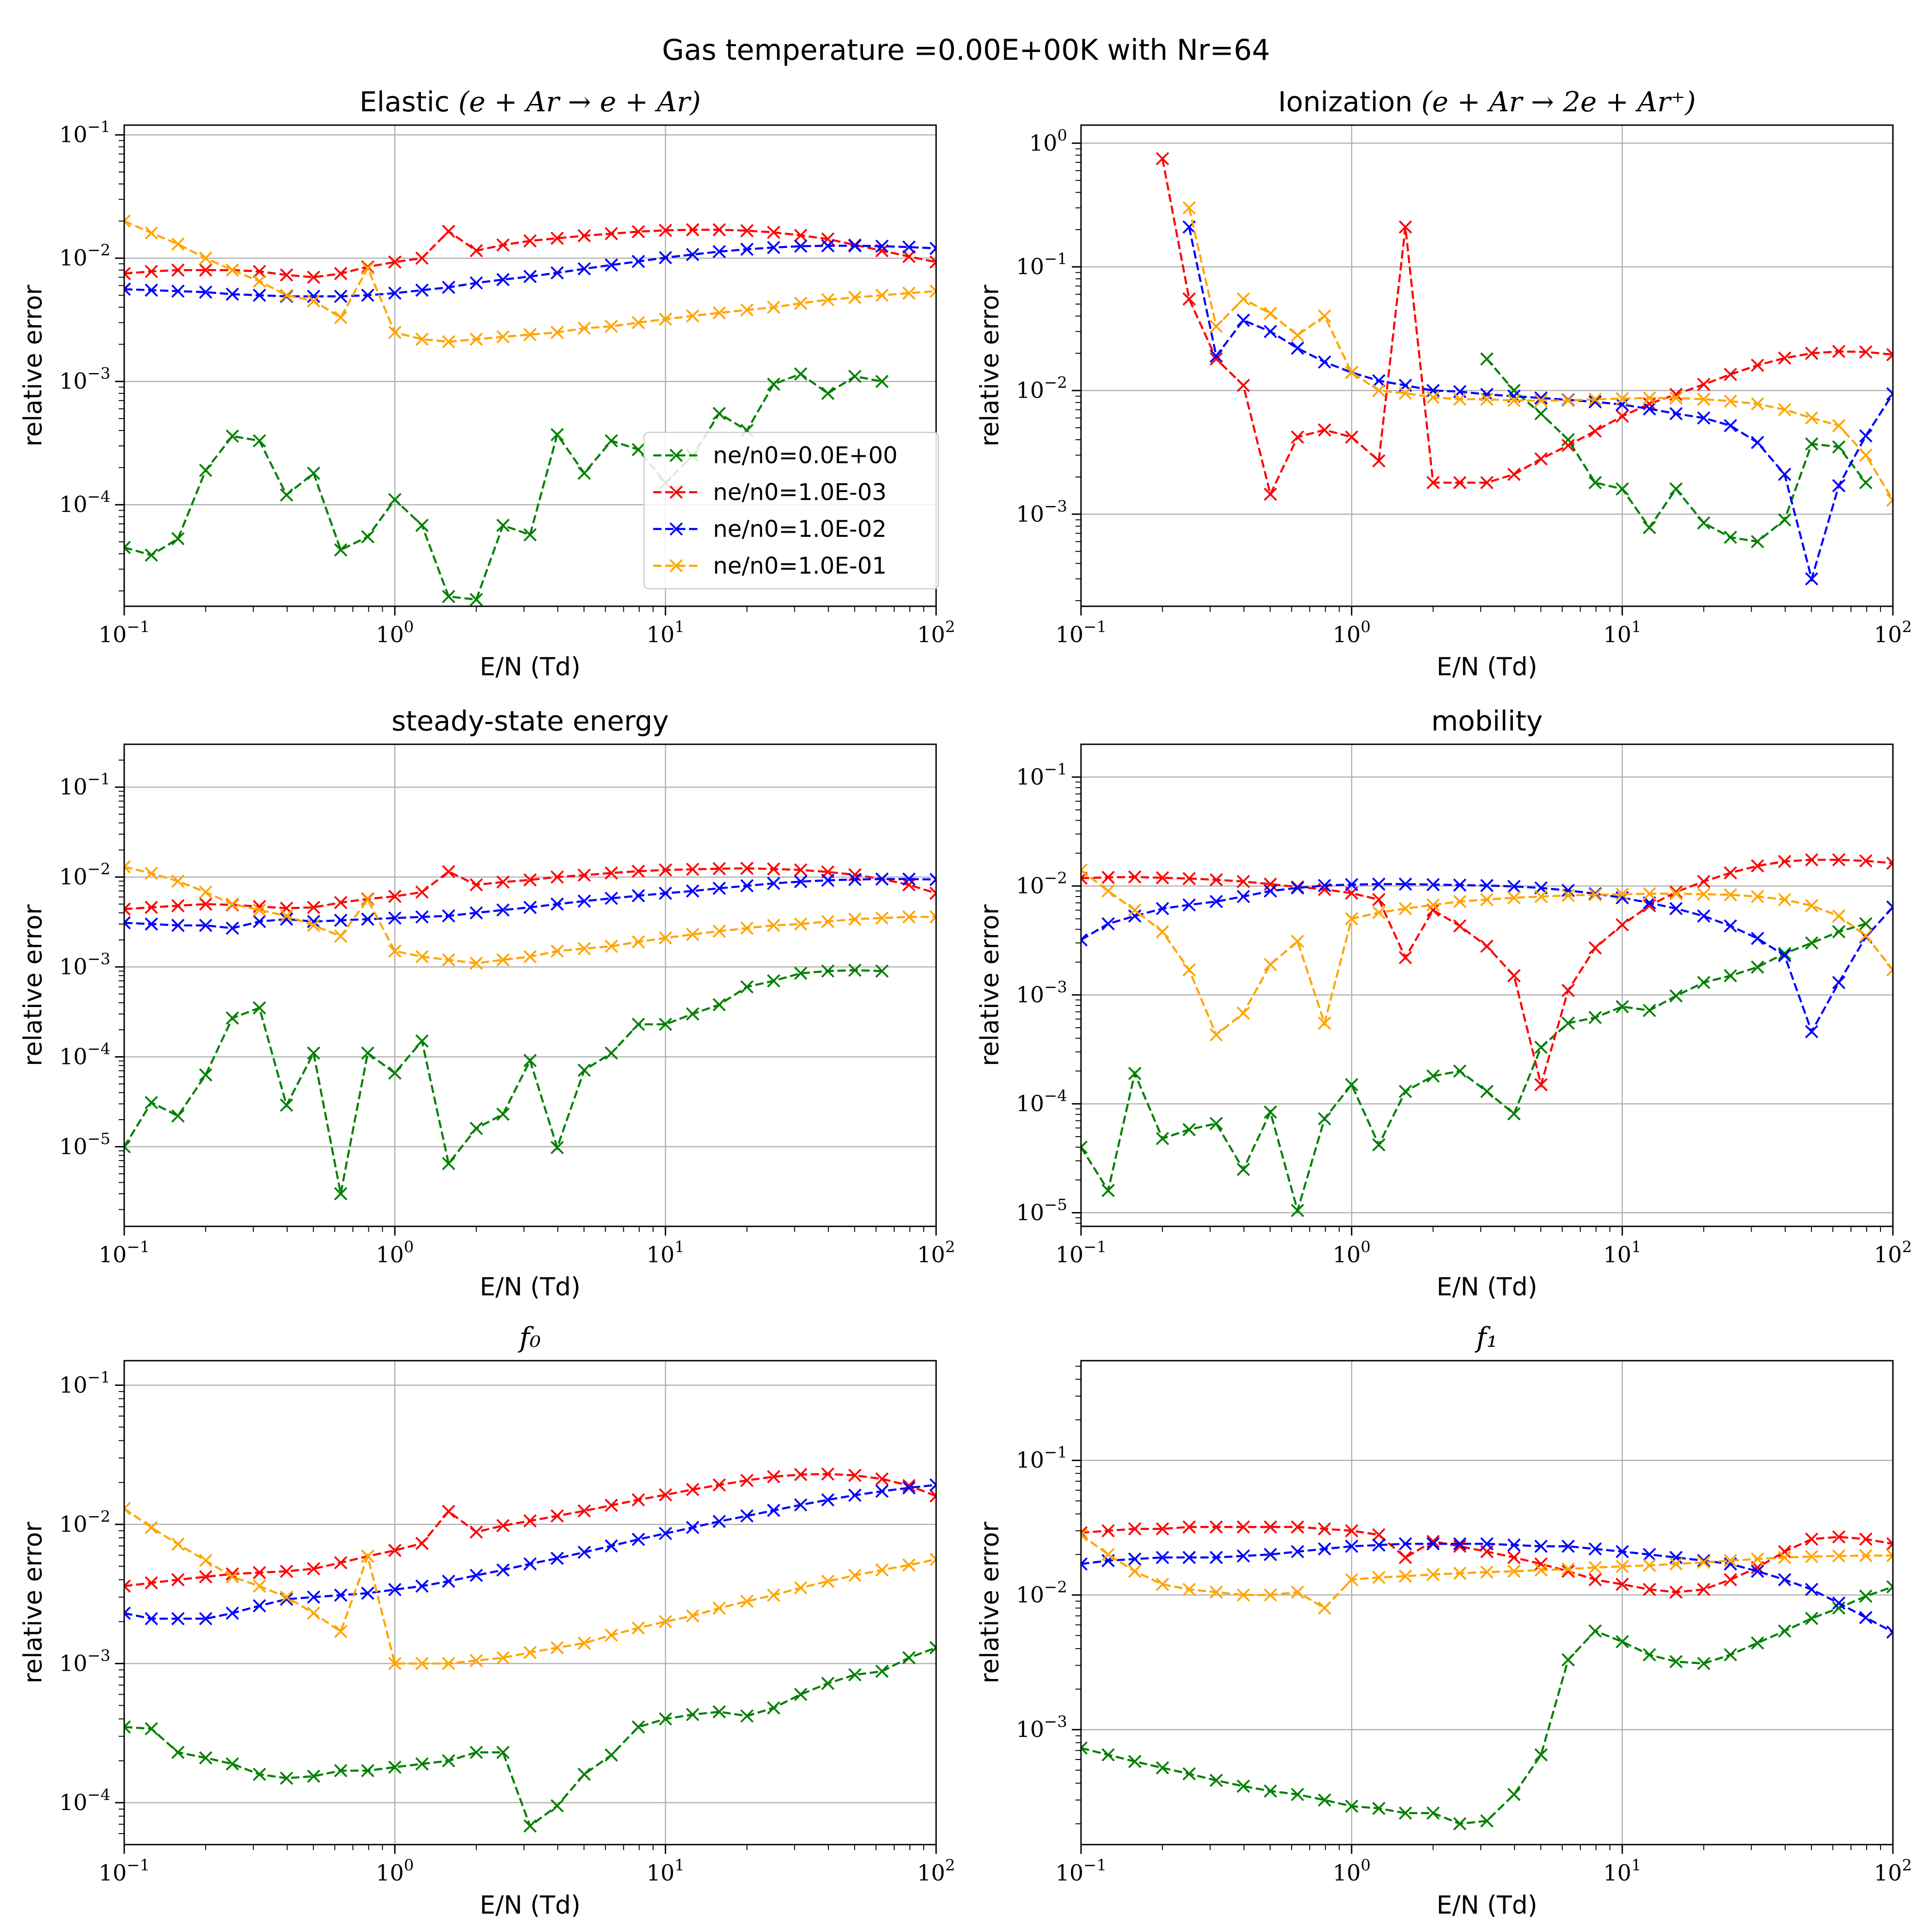 The width and height of the screenshot is (1932, 1932). Describe the element at coordinates (1080, 1871) in the screenshot. I see `x-tick-label: 10⁻¹` at that location.